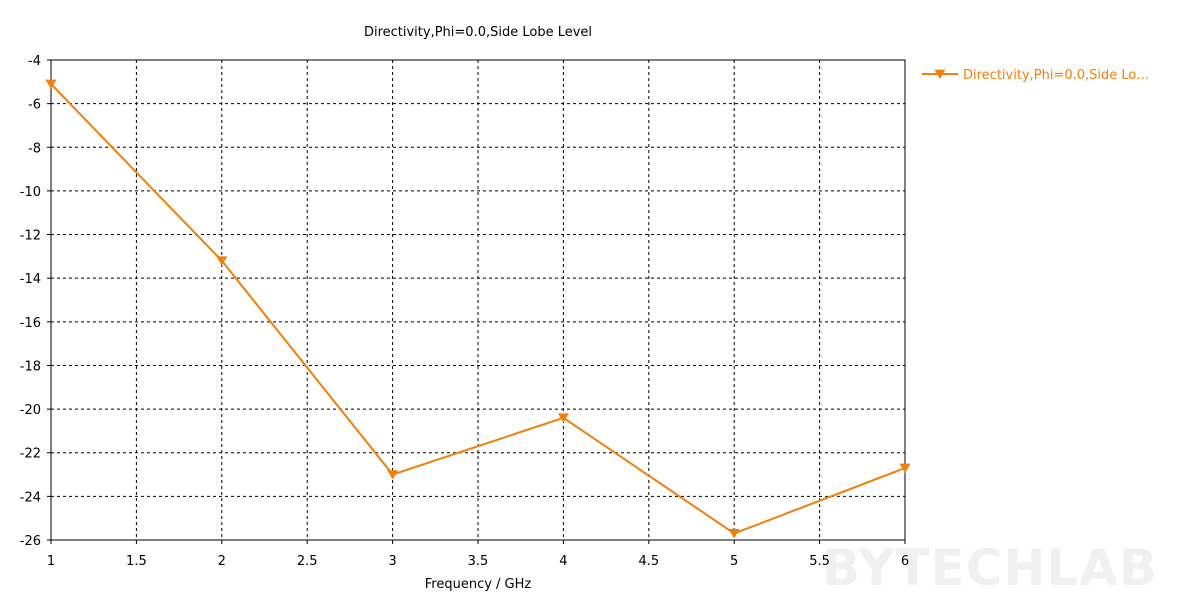  What do you see at coordinates (30, 454) in the screenshot?
I see `y-tick-label: -22` at bounding box center [30, 454].